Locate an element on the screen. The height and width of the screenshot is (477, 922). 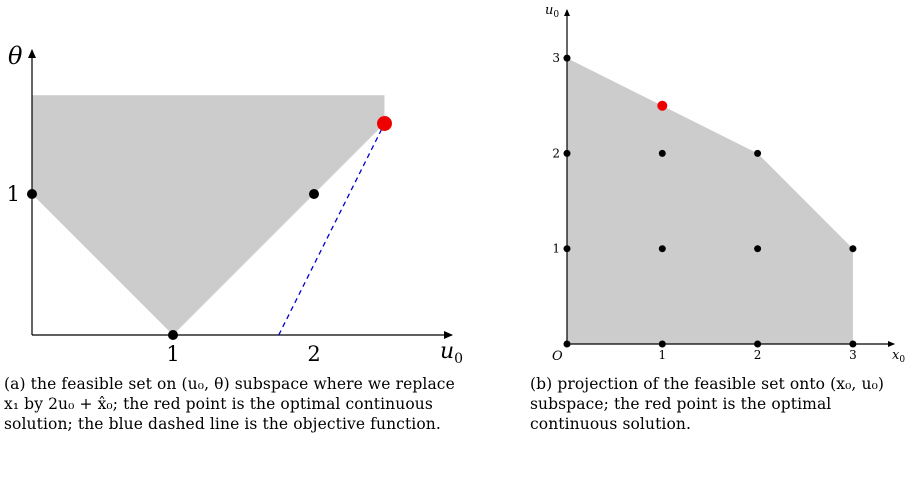
y-tick-label: 3 is located at coordinates (556, 58).